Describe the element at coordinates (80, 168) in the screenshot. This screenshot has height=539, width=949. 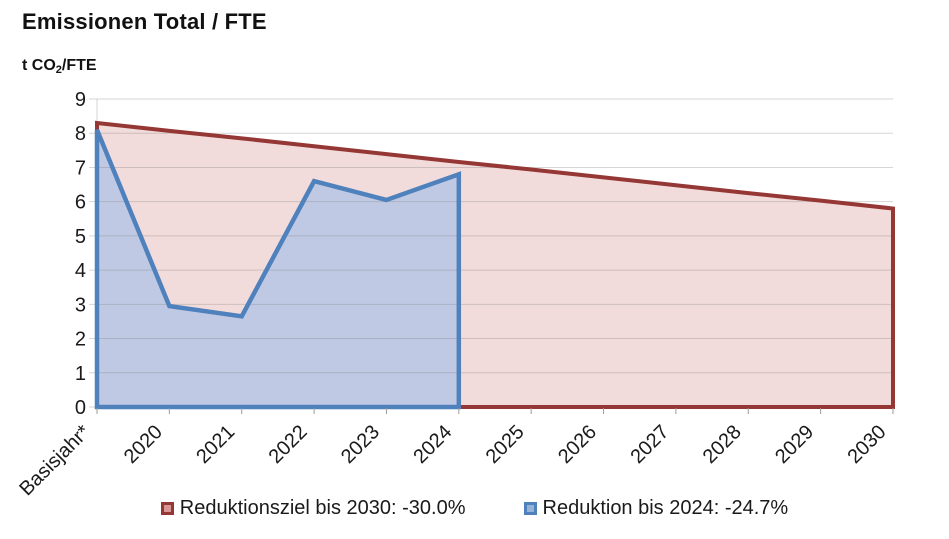
I see `y-tick-label-7: 7` at that location.